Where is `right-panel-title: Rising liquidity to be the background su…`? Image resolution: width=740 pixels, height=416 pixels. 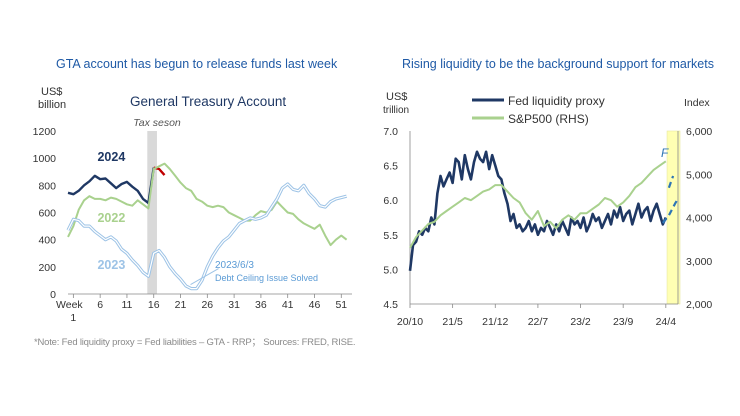
right-panel-title: Rising liquidity to be the background su… is located at coordinates (558, 64).